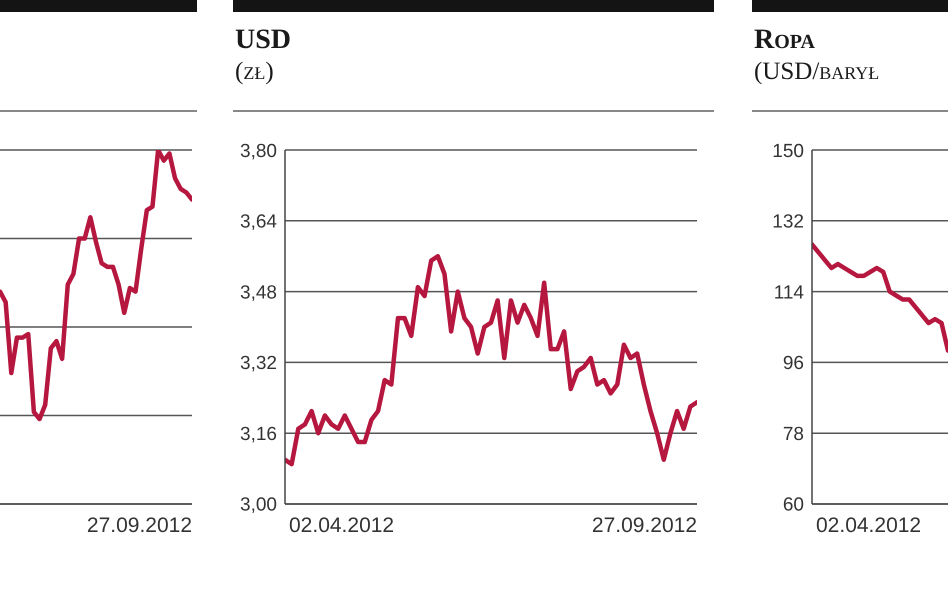  I want to click on y-tick-label: 78, so click(793, 434).